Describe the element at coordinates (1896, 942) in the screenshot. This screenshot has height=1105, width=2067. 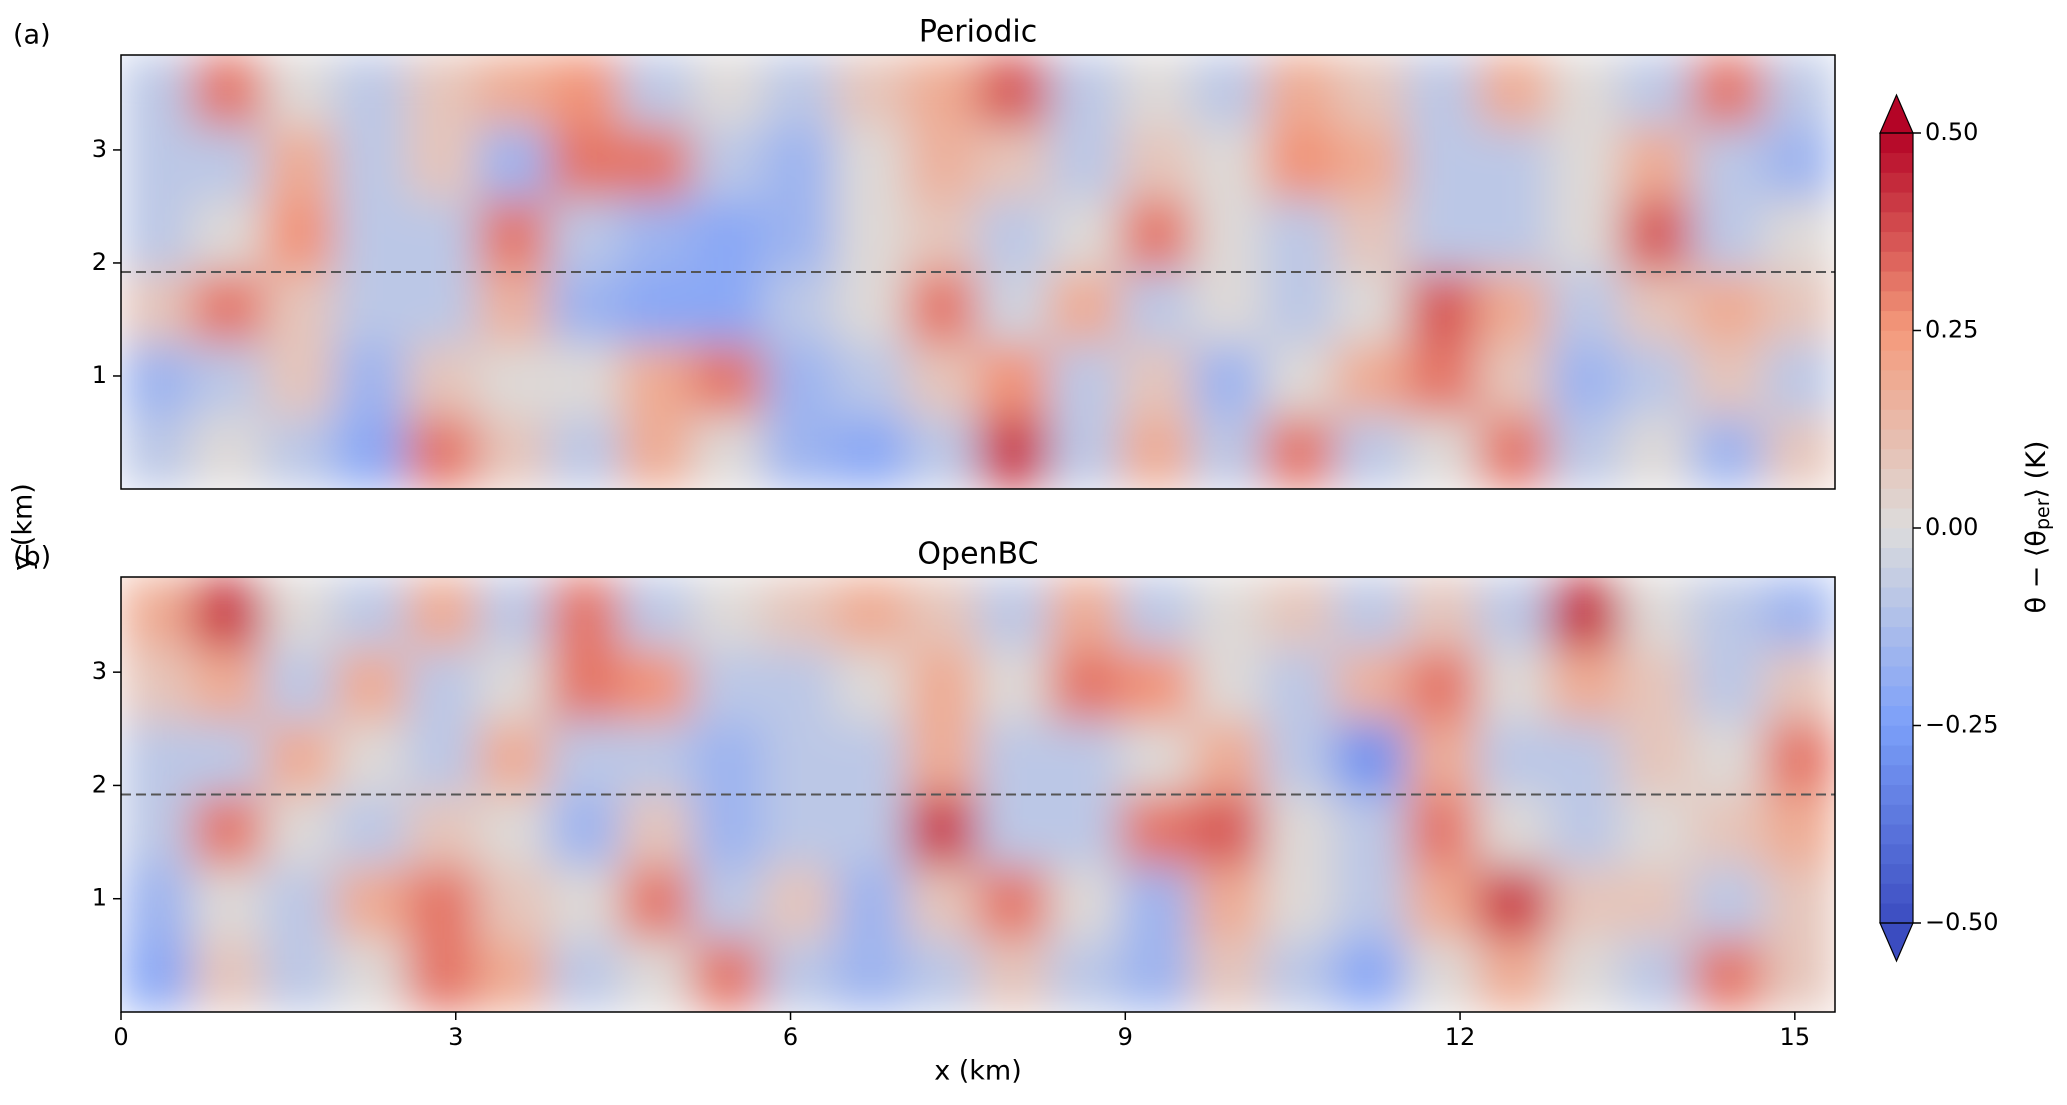
I see `colorbar-extend-min` at that location.